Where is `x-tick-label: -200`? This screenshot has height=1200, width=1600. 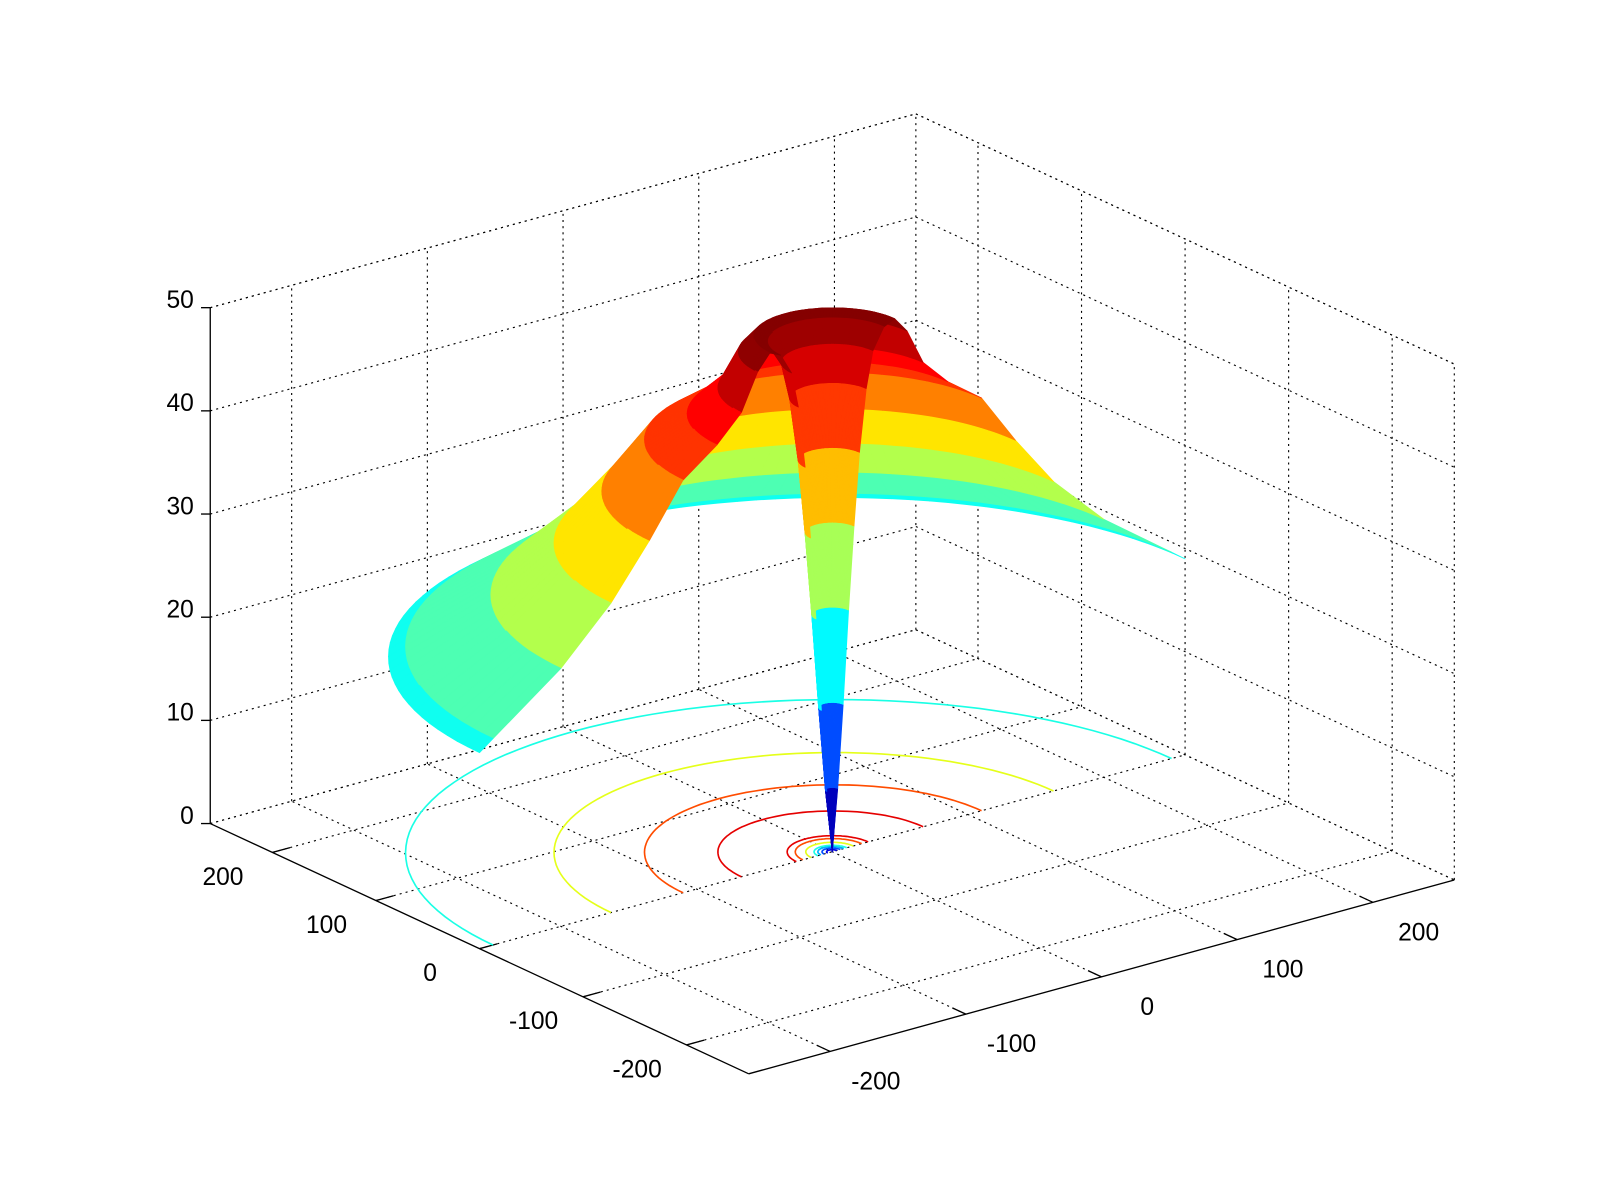
x-tick-label: -200 is located at coordinates (875, 1081).